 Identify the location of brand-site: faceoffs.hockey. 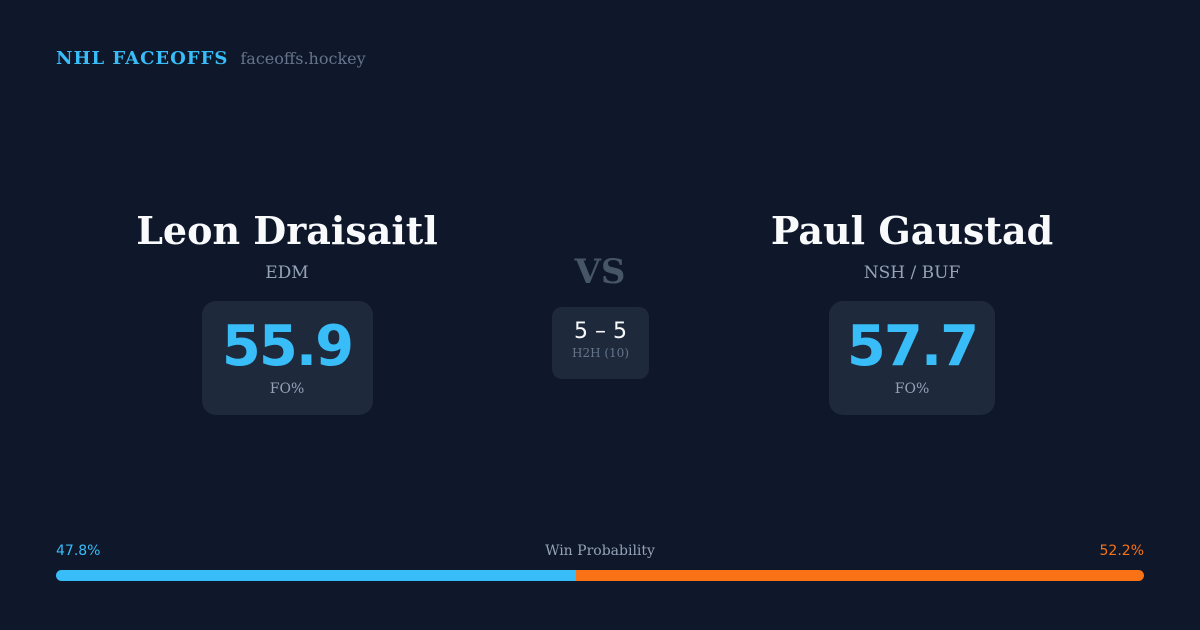
(303, 58).